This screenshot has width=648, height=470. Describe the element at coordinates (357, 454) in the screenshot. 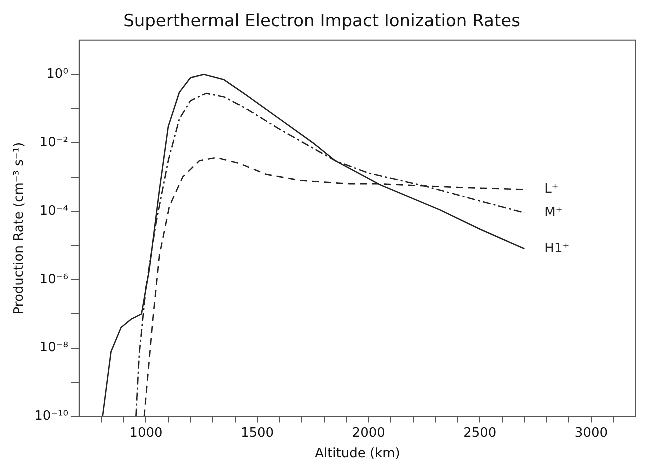

I see `x-axis-title: Altitude (km)` at that location.